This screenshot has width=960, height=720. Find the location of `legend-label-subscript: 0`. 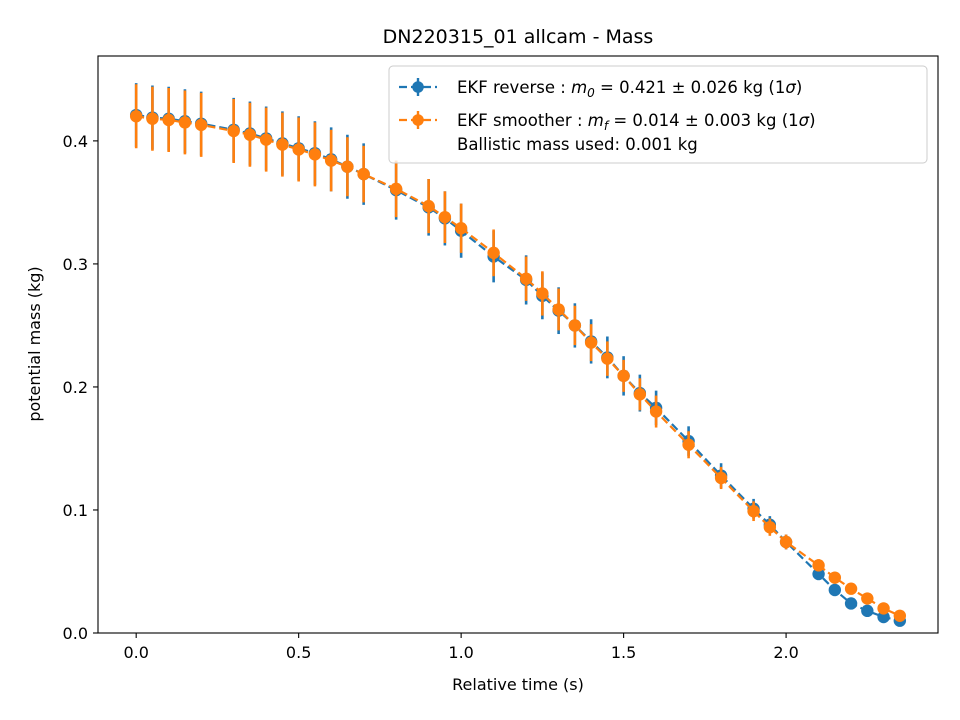

legend-label-subscript: 0 is located at coordinates (591, 93).